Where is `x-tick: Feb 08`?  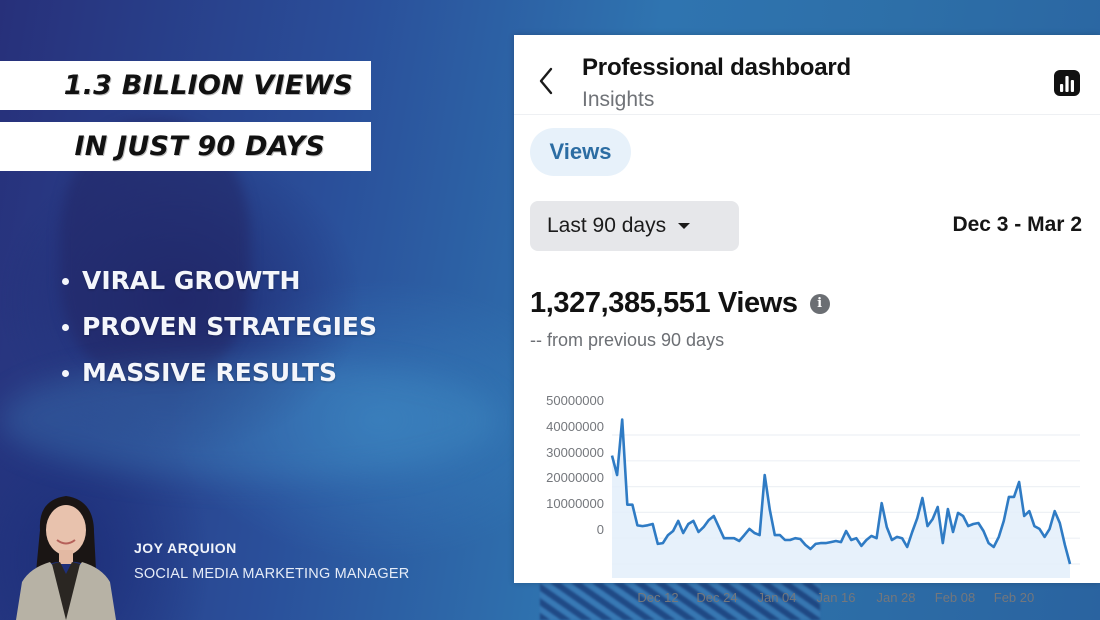 x-tick: Feb 08 is located at coordinates (955, 597).